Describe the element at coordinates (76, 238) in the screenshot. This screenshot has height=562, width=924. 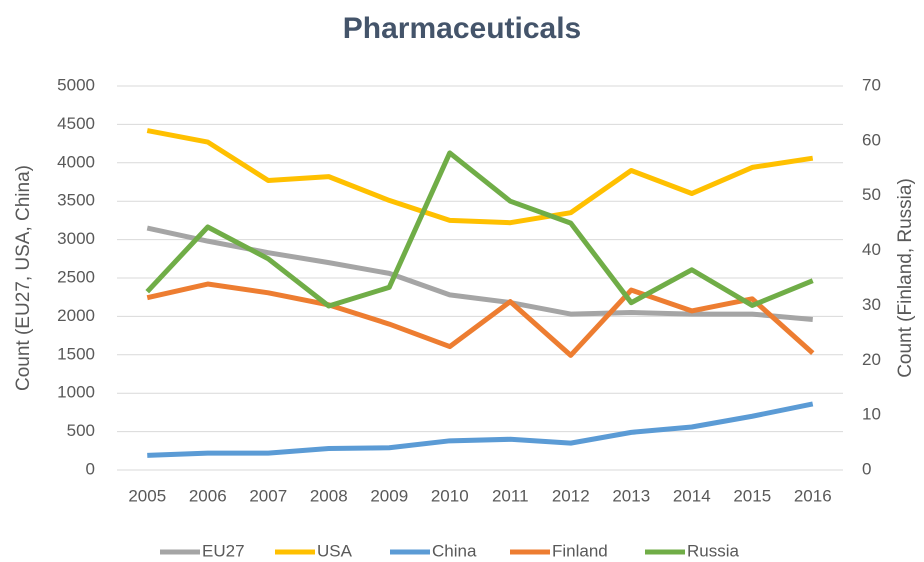
I see `y-tick-label: 3000` at that location.